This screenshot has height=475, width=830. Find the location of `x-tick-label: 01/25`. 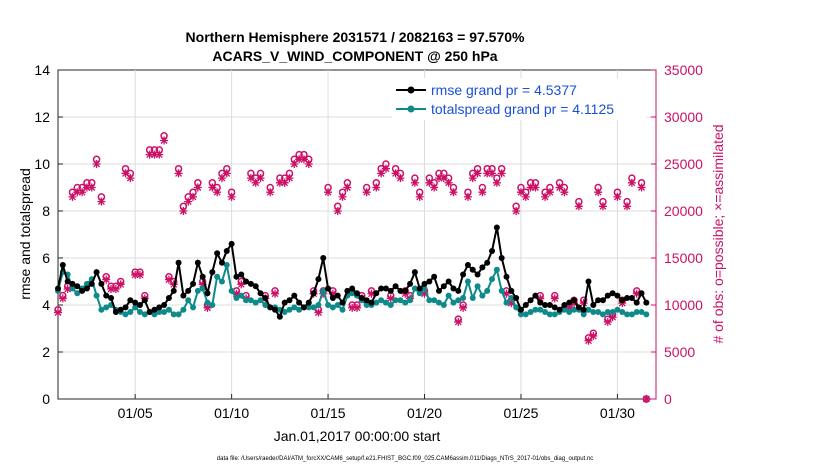

x-tick-label: 01/25 is located at coordinates (520, 413).